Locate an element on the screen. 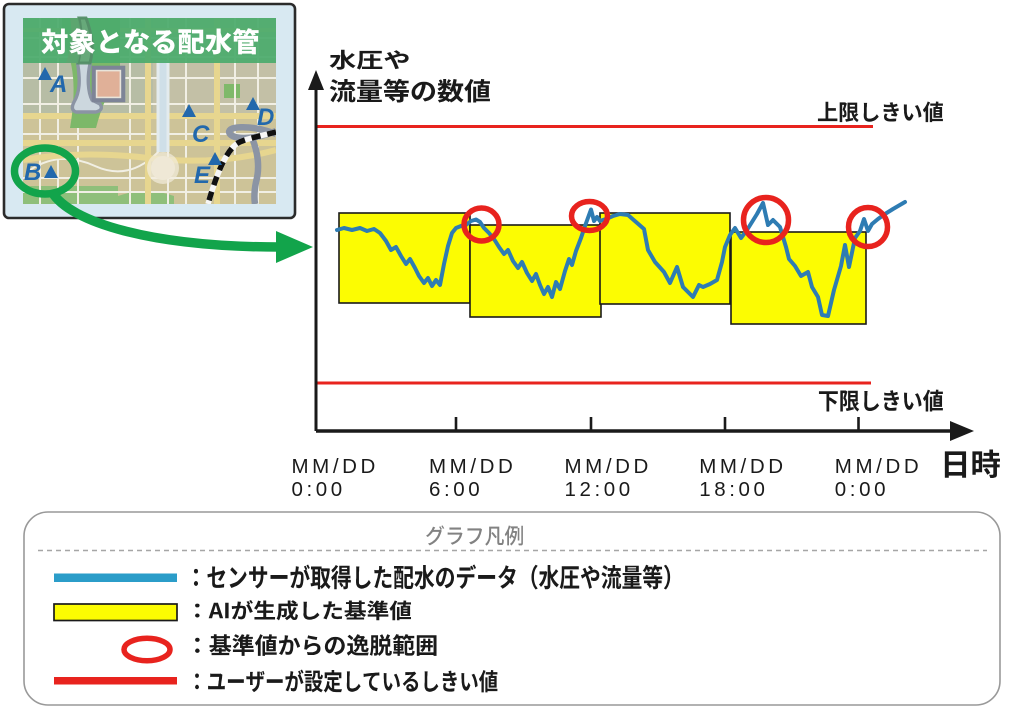 The height and width of the screenshot is (717, 1024). svg-text: A is located at coordinates (58, 84).